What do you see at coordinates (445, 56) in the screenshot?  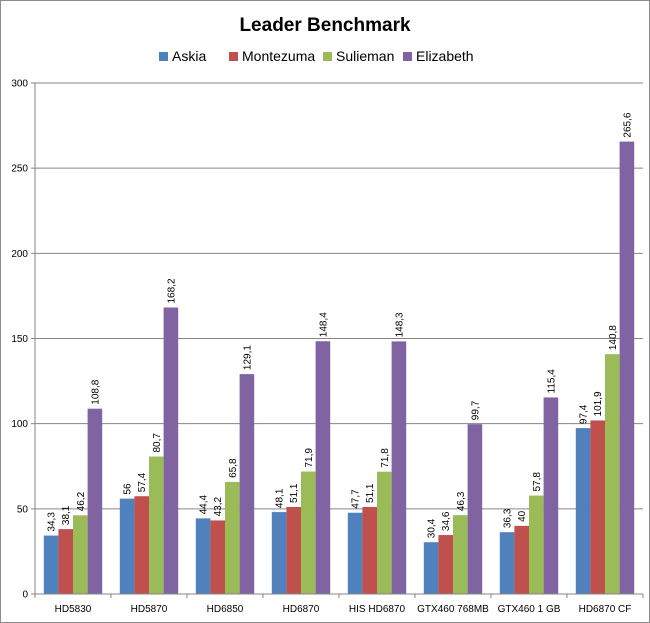 I see `legend-label: Elizabeth` at bounding box center [445, 56].